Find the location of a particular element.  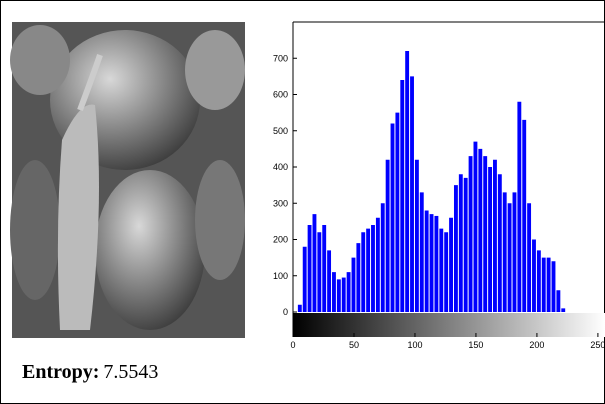

x-tick-label: 250 is located at coordinates (597, 345).